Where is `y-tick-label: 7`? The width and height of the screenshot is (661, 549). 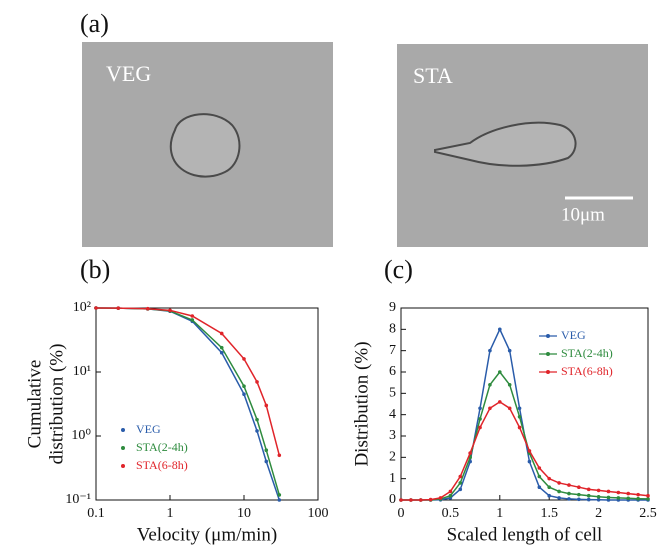
y-tick-label: 7 is located at coordinates (392, 350).